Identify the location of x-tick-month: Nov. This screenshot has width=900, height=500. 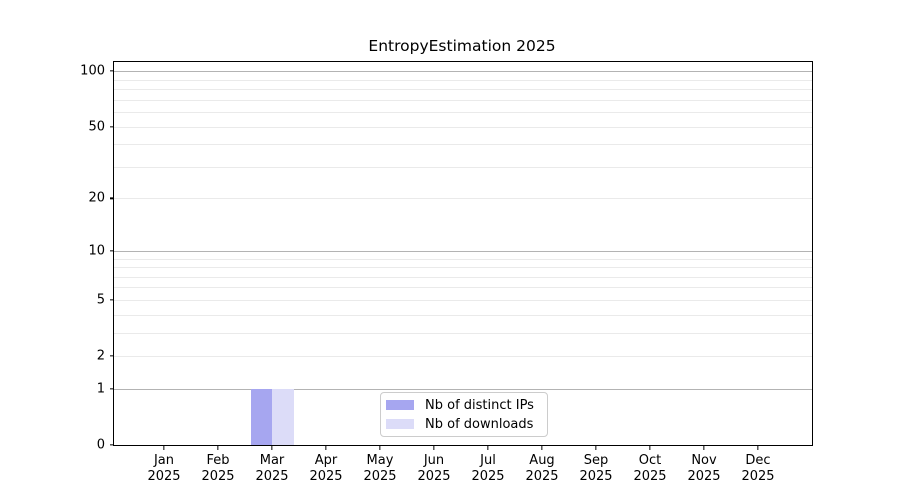
(704, 460).